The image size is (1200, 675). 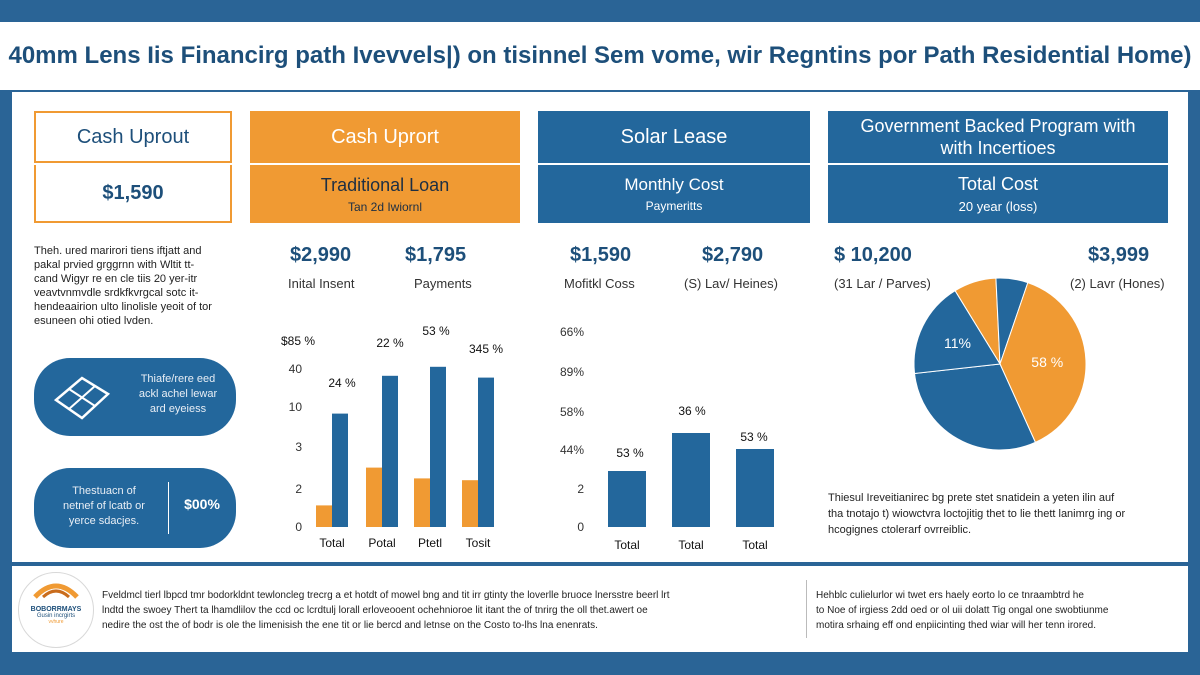 I want to click on company-logo: BOBORRMAYS Gusin incrgirts vvhure, so click(x=56, y=610).